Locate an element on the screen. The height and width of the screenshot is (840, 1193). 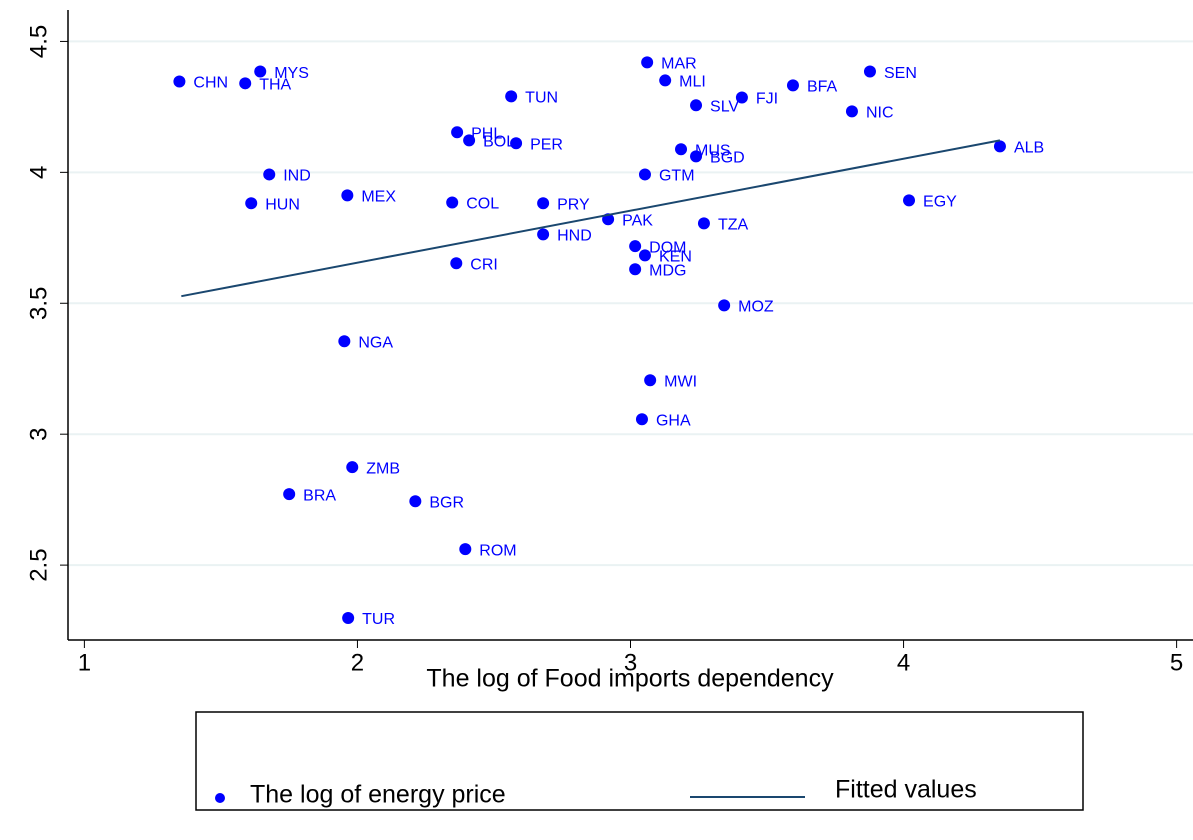
y-tick-label: 3.5 is located at coordinates (38, 303).